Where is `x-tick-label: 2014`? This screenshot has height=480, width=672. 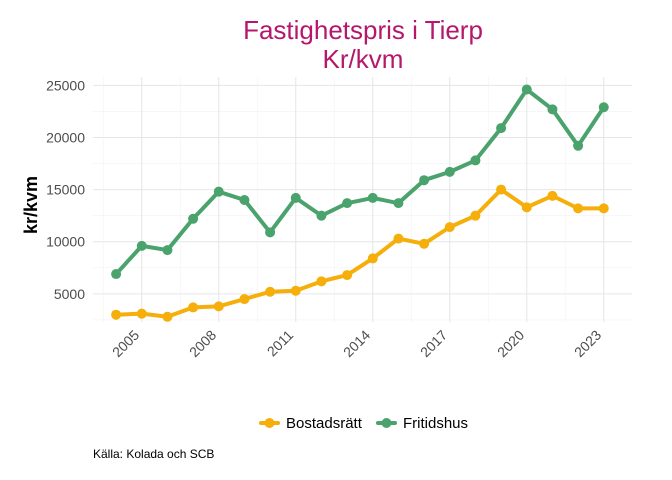
x-tick-label: 2014 is located at coordinates (356, 343).